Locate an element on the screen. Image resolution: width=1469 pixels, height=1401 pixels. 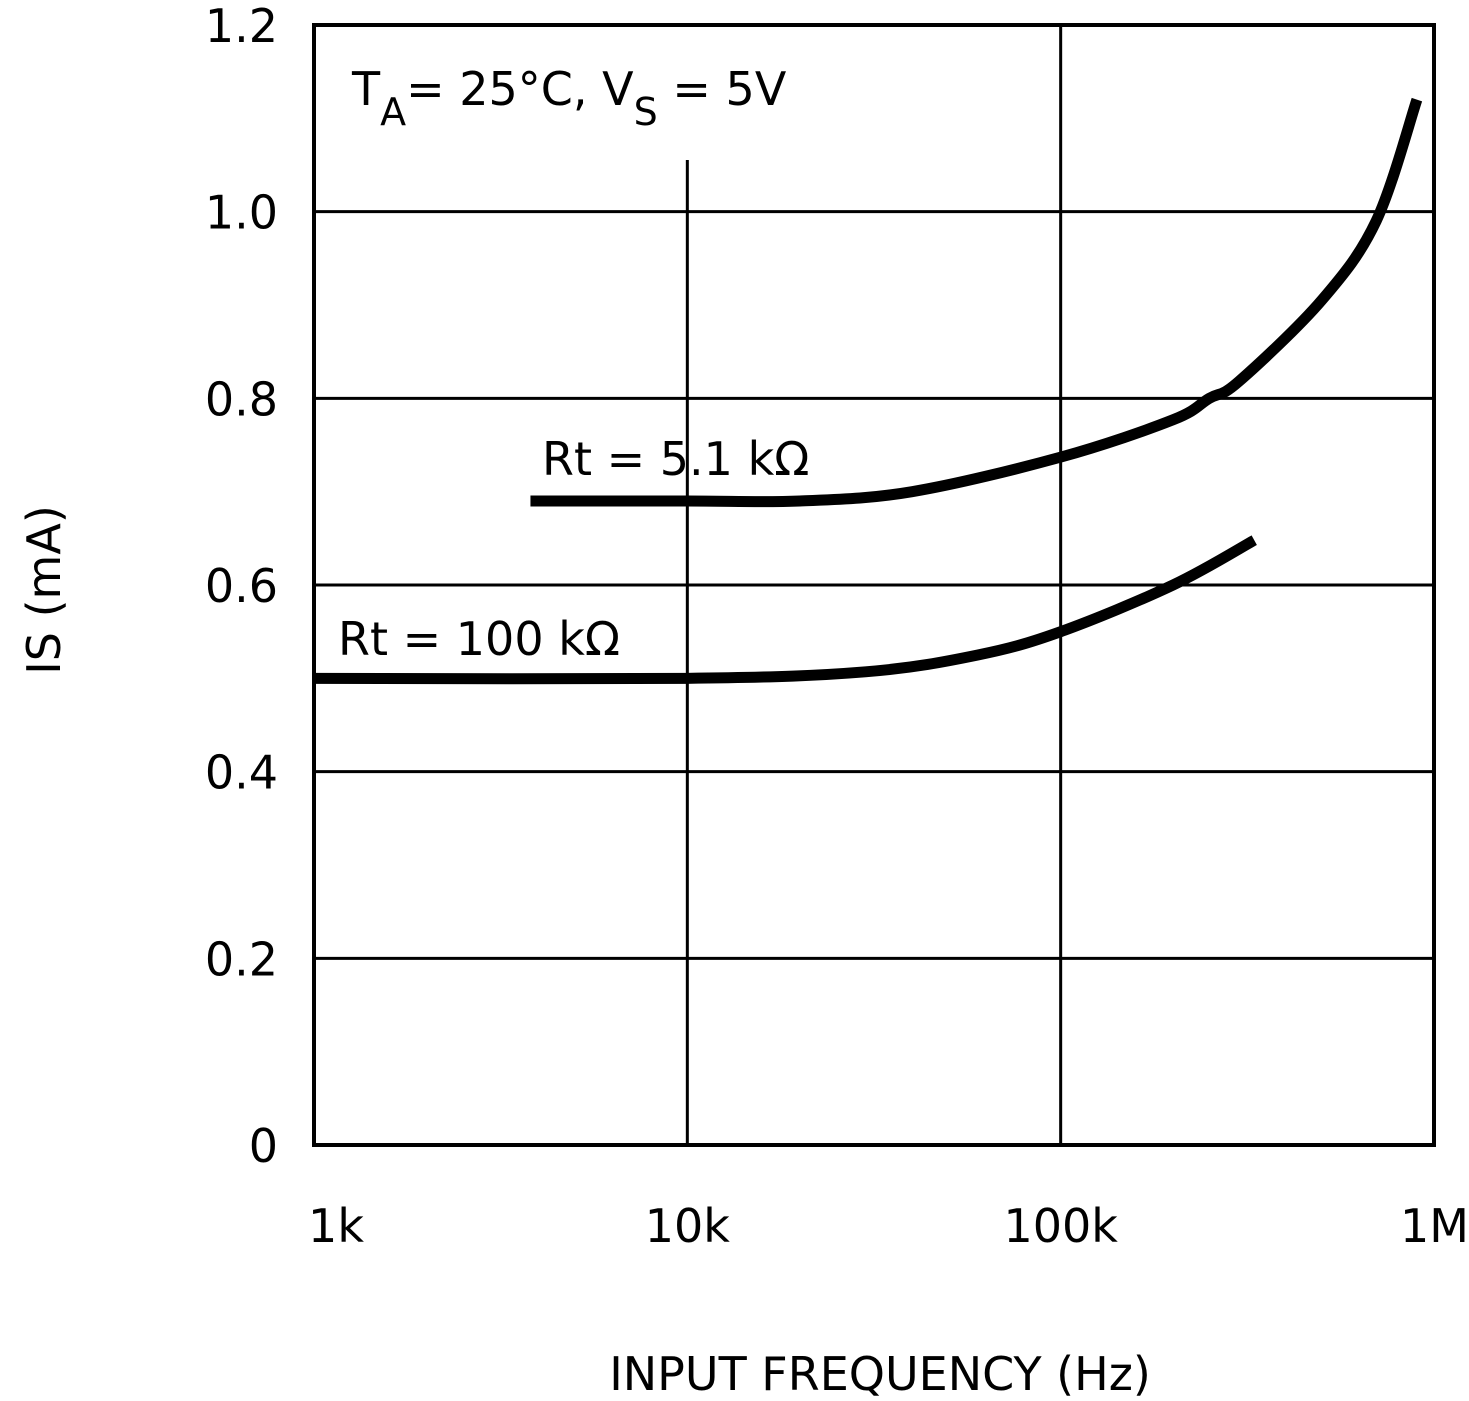
annotation: TA= 25°C, VS = 5V is located at coordinates (569, 98).